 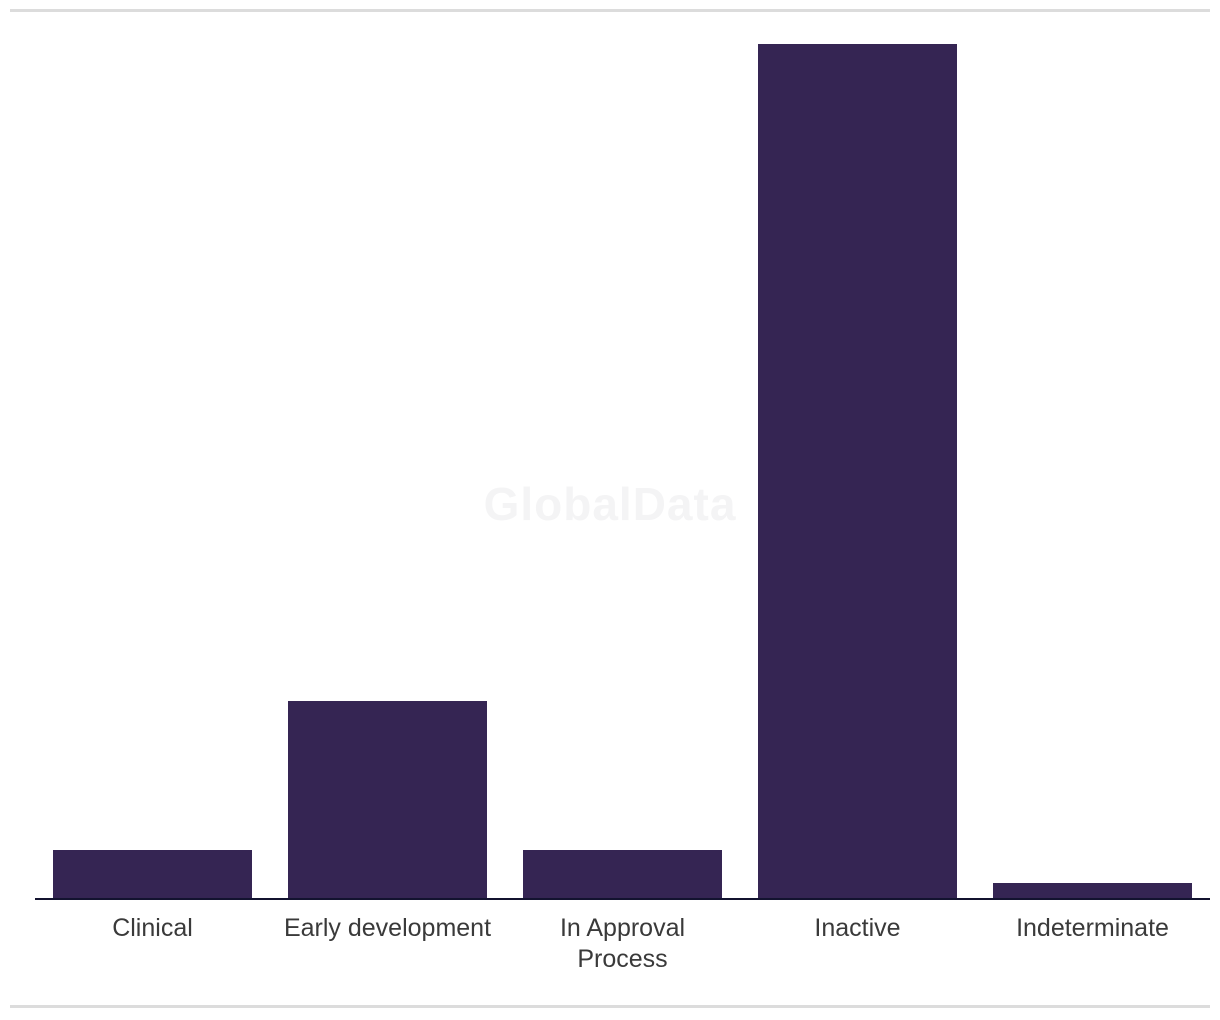 What do you see at coordinates (622, 874) in the screenshot?
I see `bar-in-approval-process` at bounding box center [622, 874].